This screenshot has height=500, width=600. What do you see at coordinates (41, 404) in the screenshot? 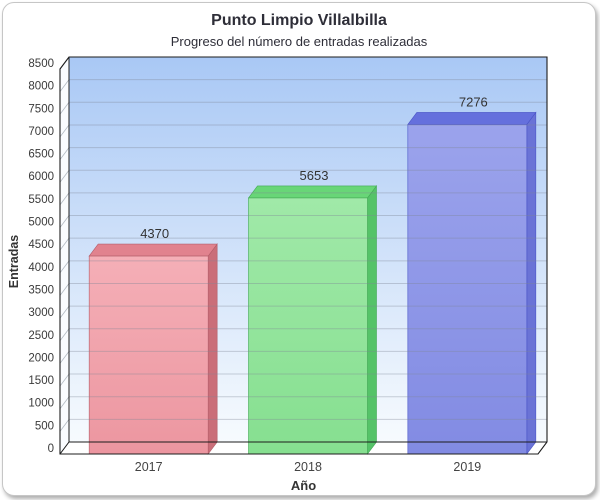
I see `y-tick-label: 1000` at bounding box center [41, 404].